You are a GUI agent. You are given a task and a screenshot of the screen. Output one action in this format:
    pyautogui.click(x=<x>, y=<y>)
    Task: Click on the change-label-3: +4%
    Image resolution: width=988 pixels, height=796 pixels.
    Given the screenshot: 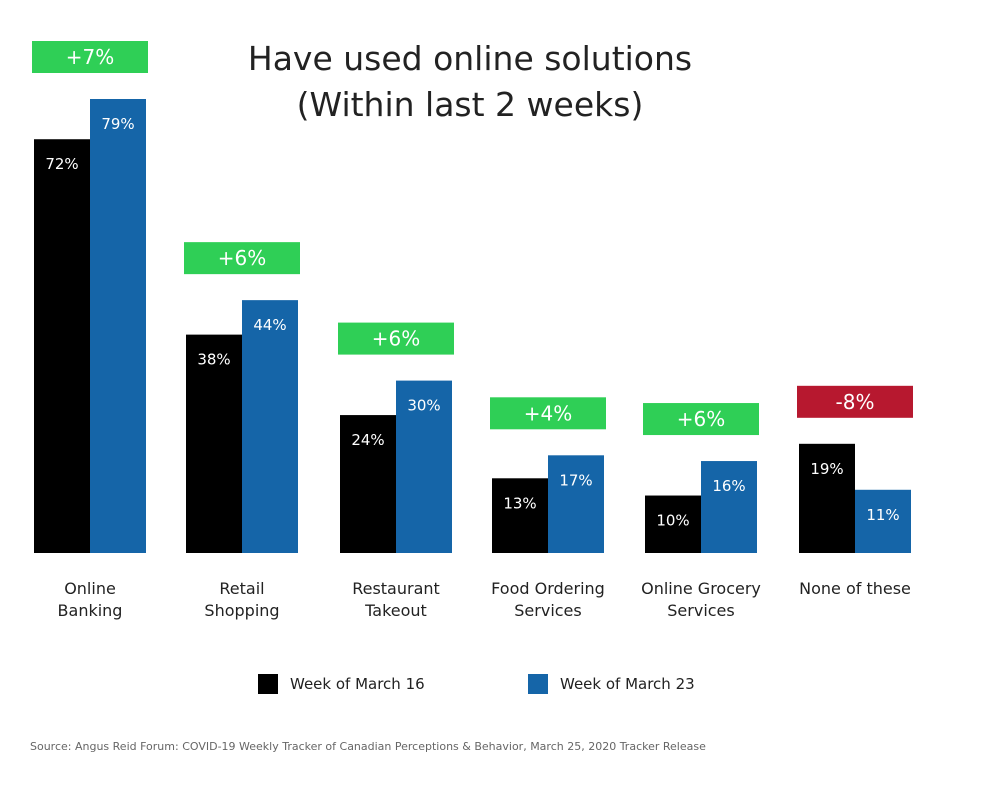 What is the action you would take?
    pyautogui.click(x=548, y=413)
    